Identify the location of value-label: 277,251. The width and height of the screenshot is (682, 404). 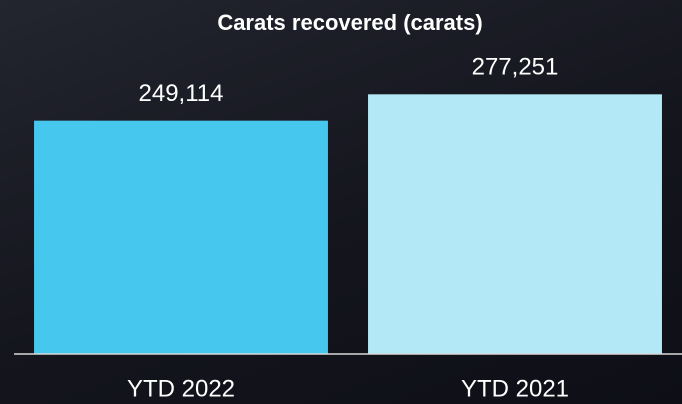
(515, 67).